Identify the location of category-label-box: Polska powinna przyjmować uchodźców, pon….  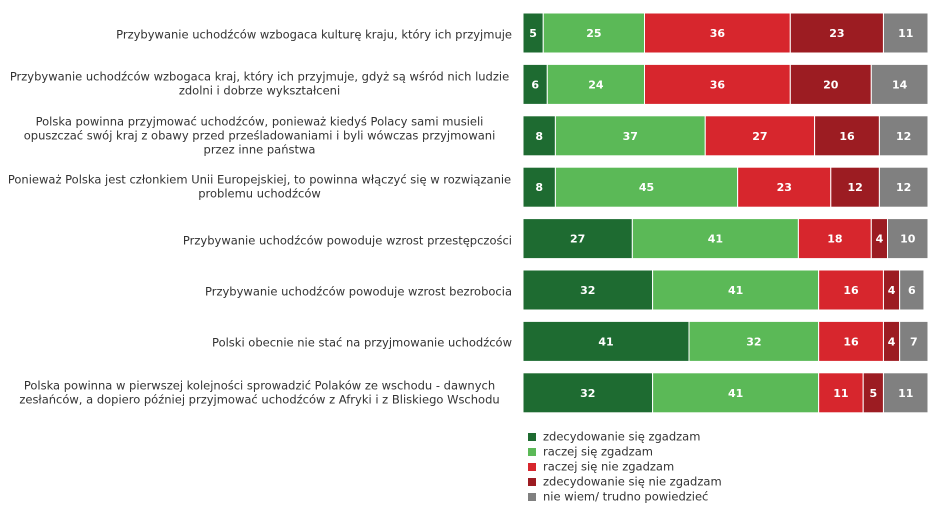
(259, 135).